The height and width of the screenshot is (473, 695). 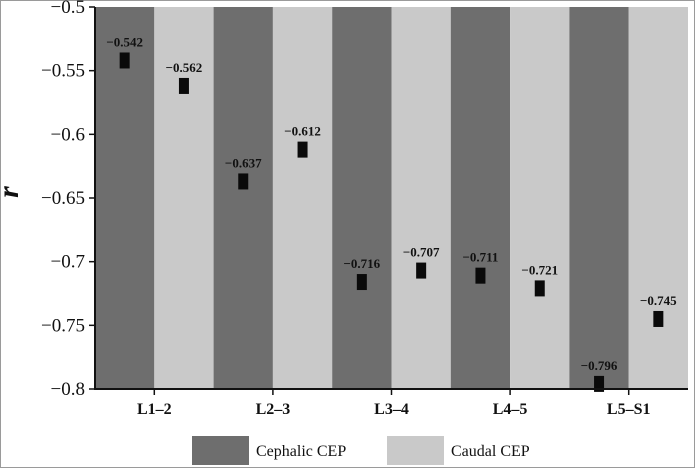 I want to click on data-label-cephalic-5: −0.796, so click(x=599, y=365).